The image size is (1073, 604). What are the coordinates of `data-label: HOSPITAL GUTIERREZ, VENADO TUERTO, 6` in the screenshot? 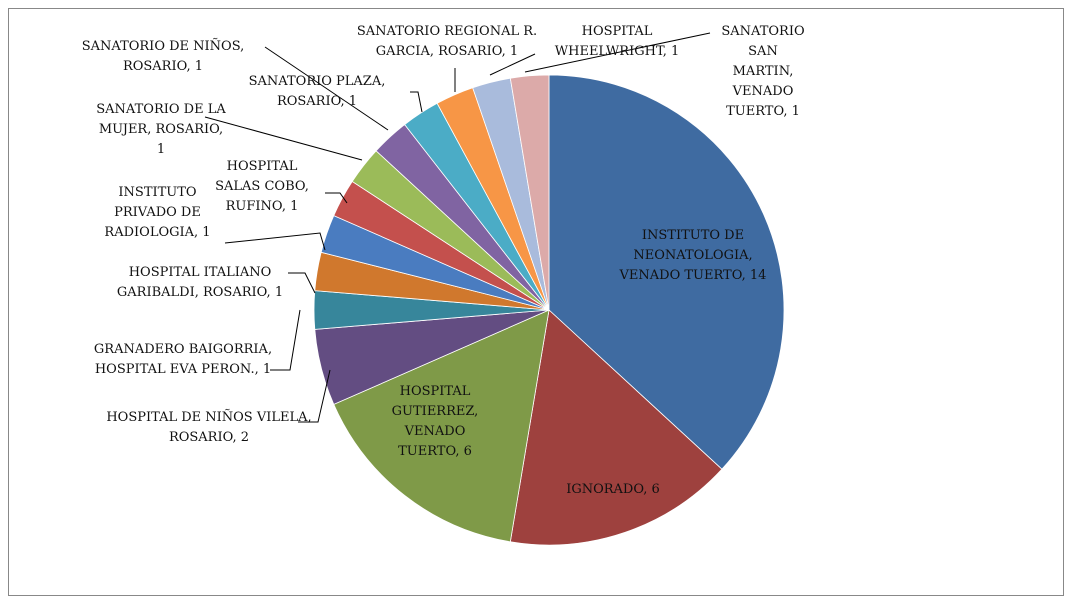 It's located at (435, 422).